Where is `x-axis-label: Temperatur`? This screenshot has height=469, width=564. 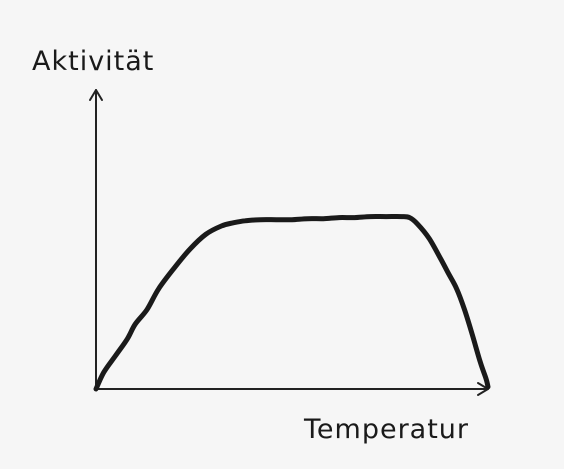
x-axis-label: Temperatur is located at coordinates (386, 429).